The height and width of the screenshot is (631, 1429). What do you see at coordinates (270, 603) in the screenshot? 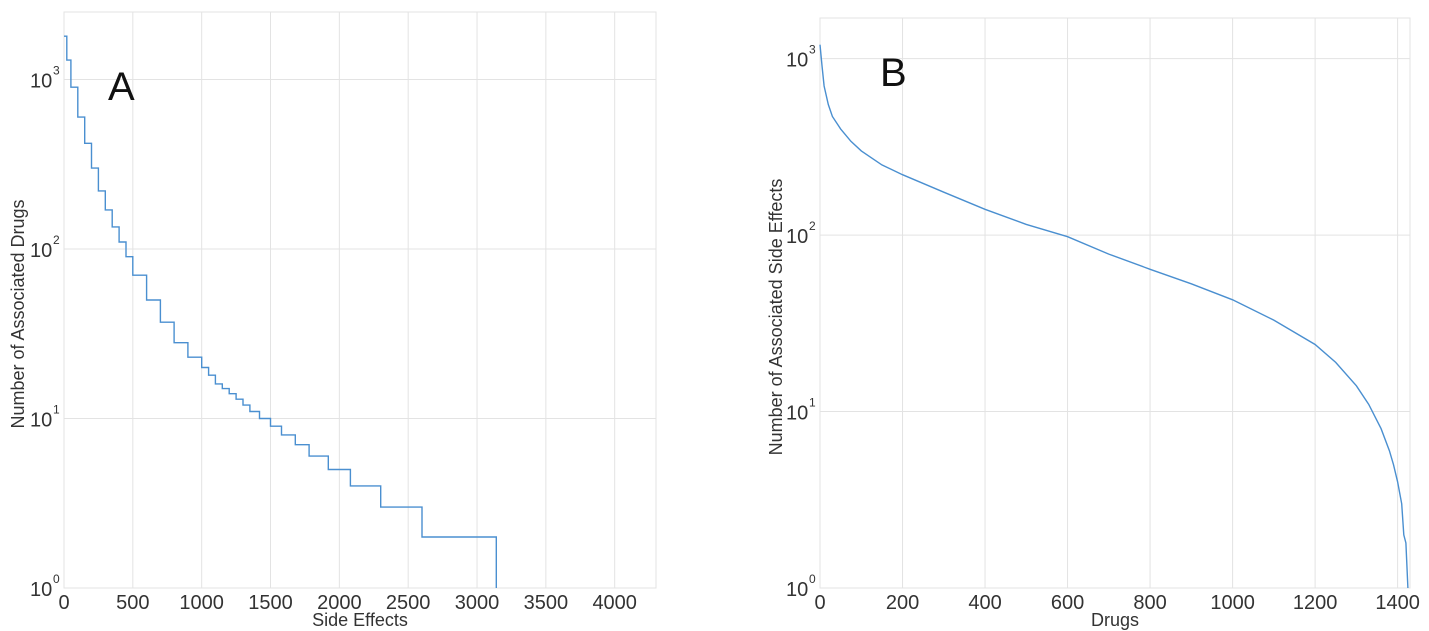
I see `x-tick-label: 1500` at bounding box center [270, 603].